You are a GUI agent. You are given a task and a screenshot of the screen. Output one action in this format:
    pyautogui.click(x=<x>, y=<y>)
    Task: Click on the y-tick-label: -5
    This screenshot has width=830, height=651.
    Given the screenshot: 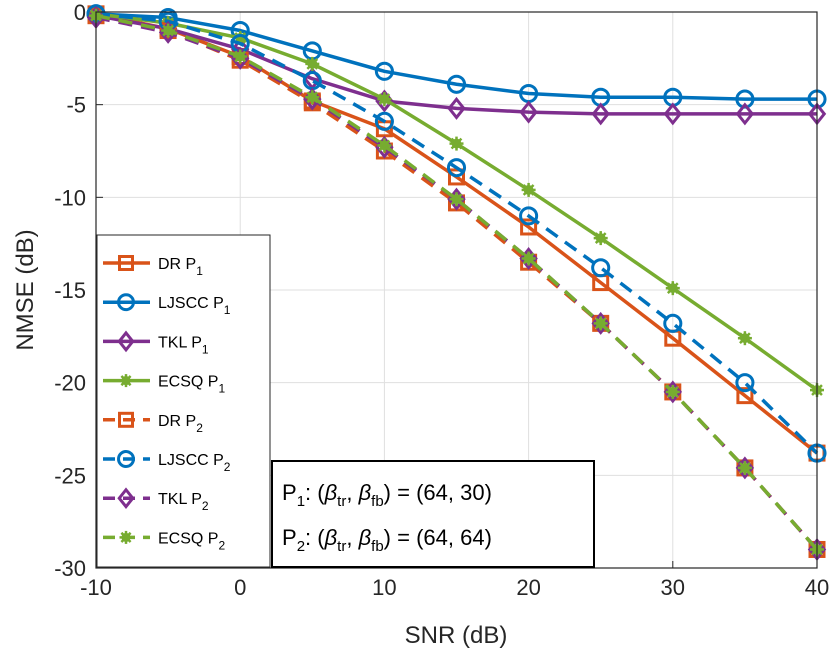 What is the action you would take?
    pyautogui.click(x=76, y=105)
    